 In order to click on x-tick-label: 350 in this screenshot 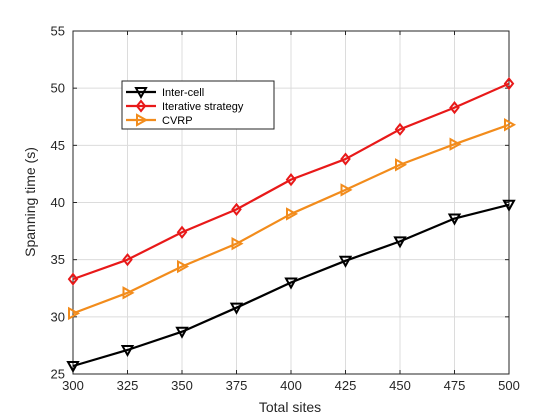, I will do `click(182, 385)`.